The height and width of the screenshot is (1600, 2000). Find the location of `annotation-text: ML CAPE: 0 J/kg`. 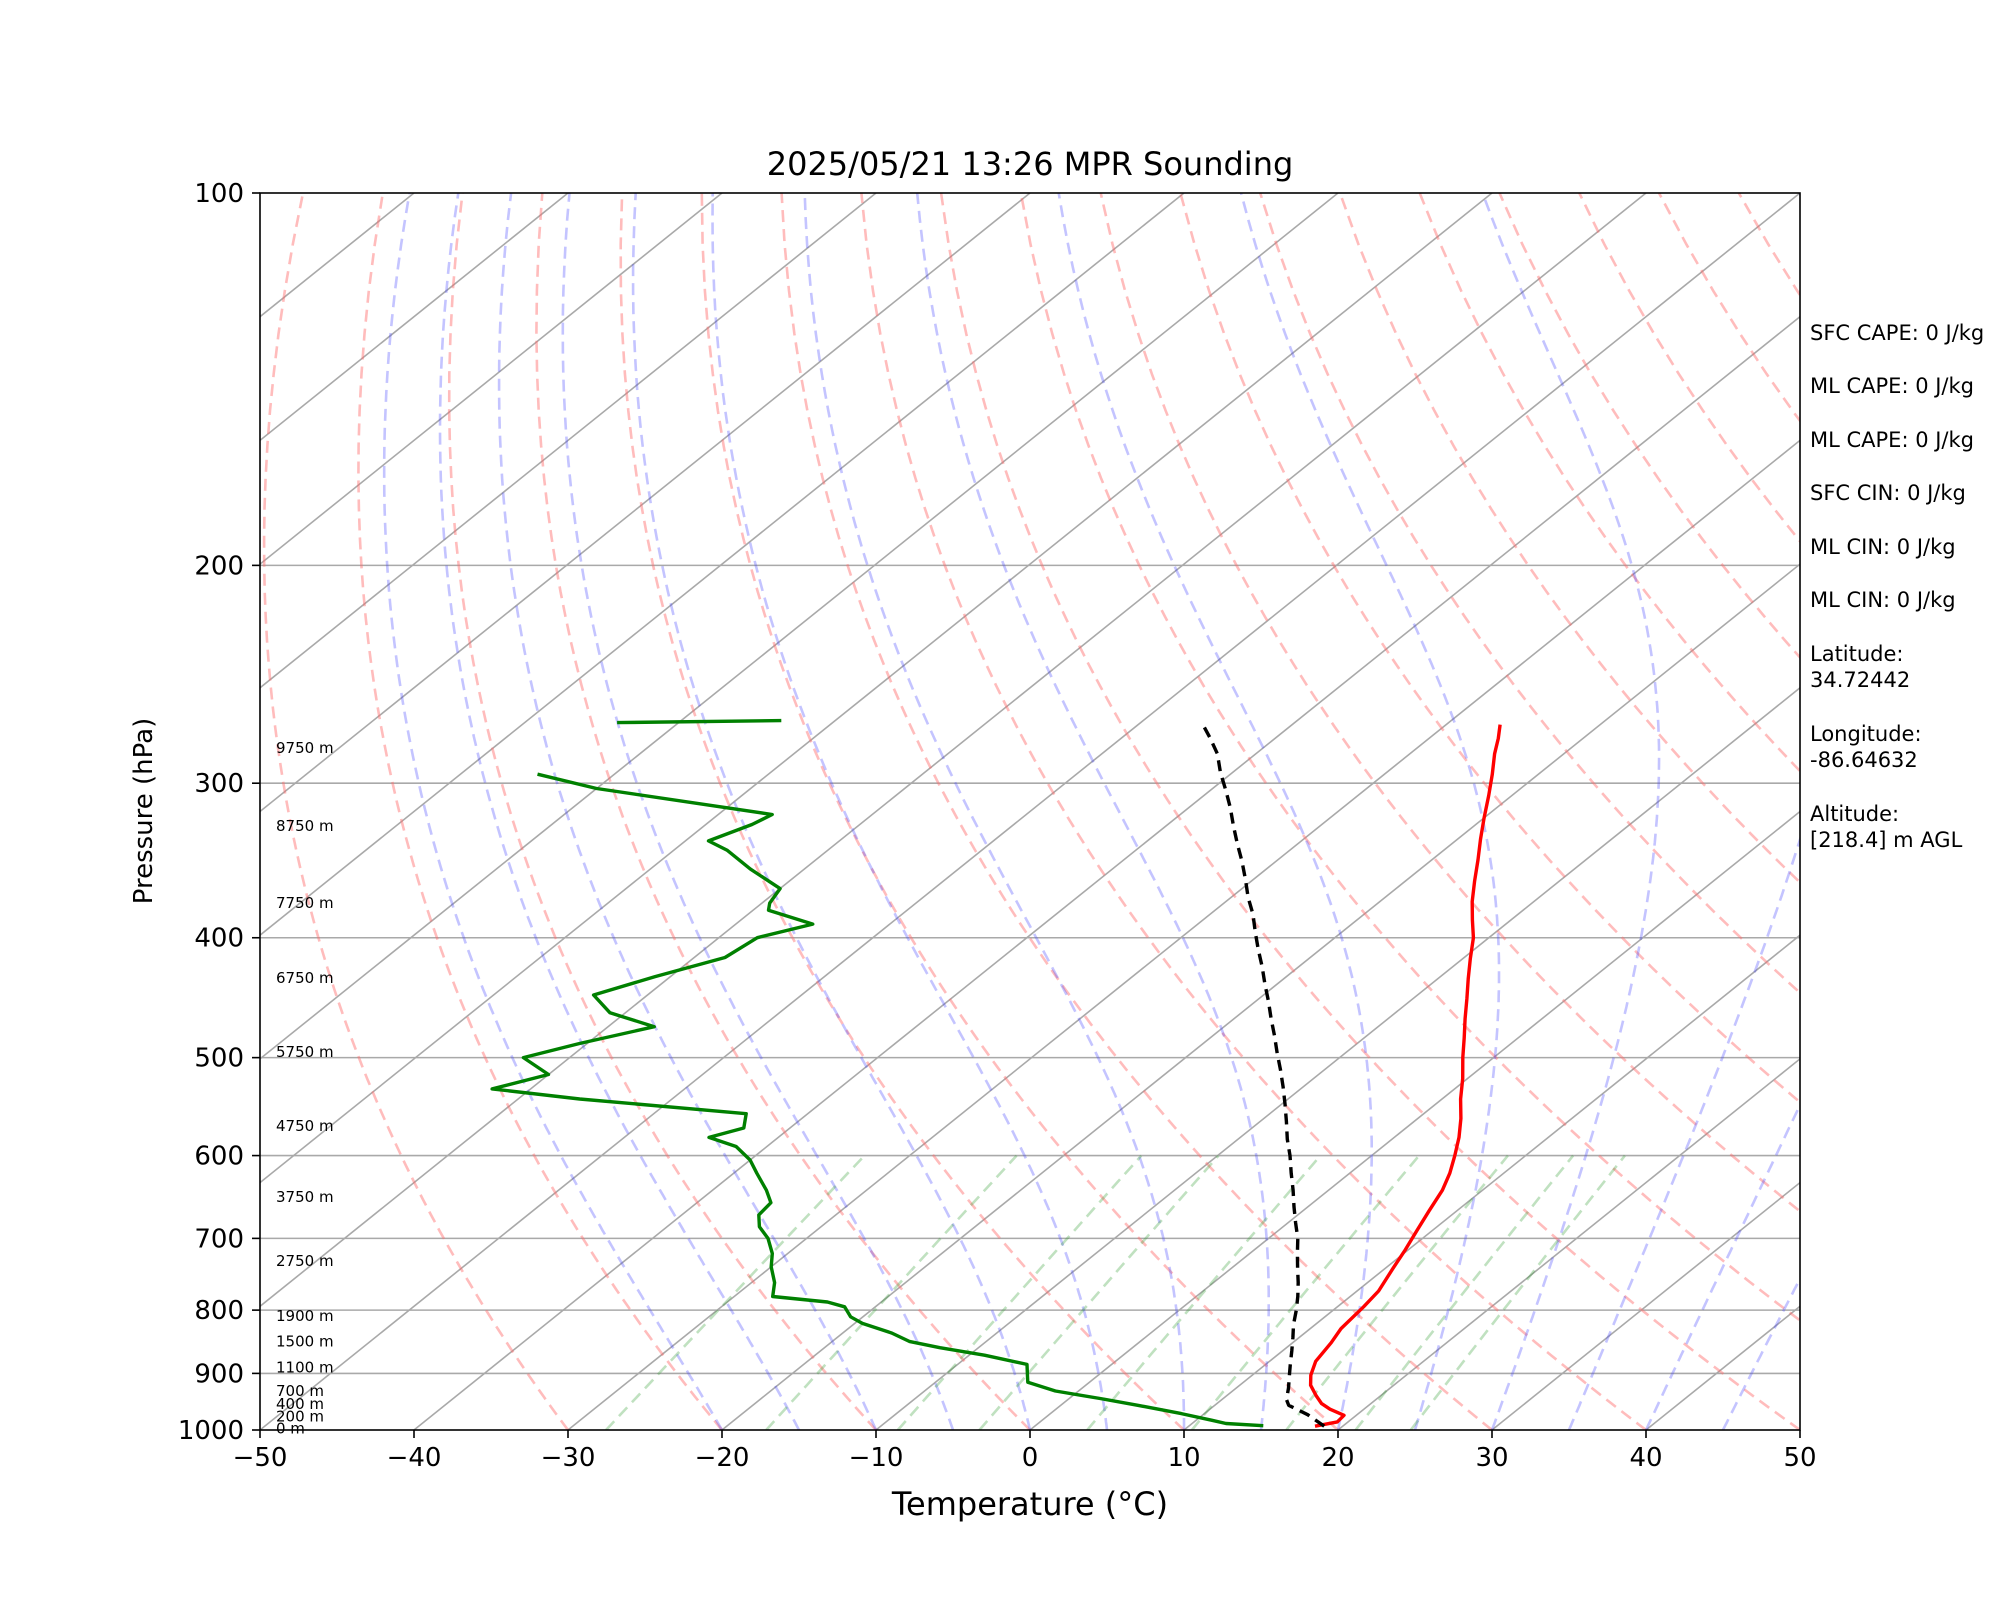

annotation-text: ML CAPE: 0 J/kg is located at coordinates (1892, 386).